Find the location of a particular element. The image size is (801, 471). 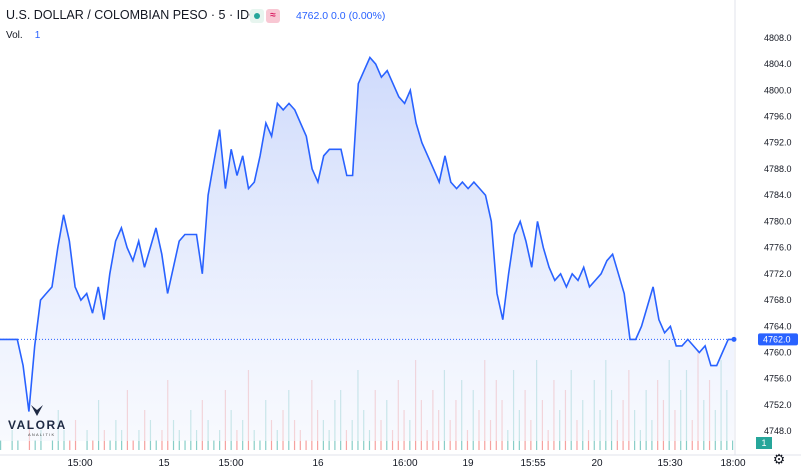

x-tick-label: 20 is located at coordinates (597, 463).